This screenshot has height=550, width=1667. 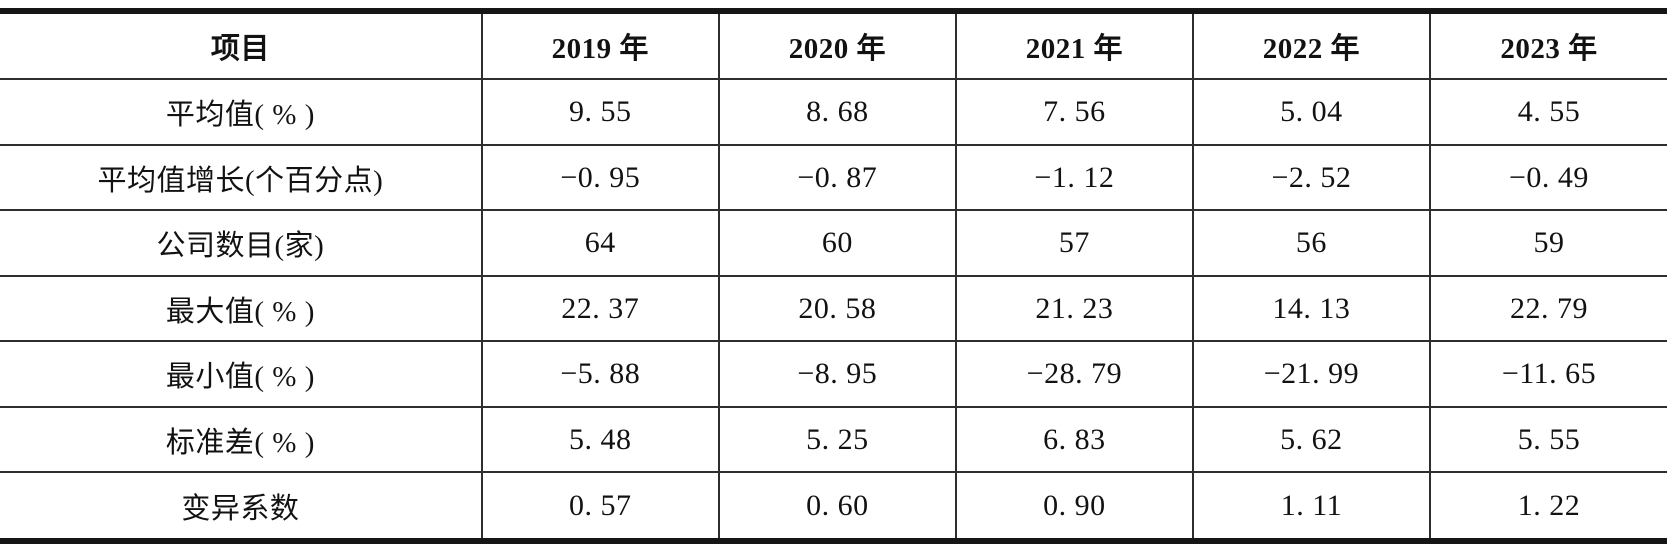 What do you see at coordinates (1073, 440) in the screenshot?
I see `table-cell: 6. 83` at bounding box center [1073, 440].